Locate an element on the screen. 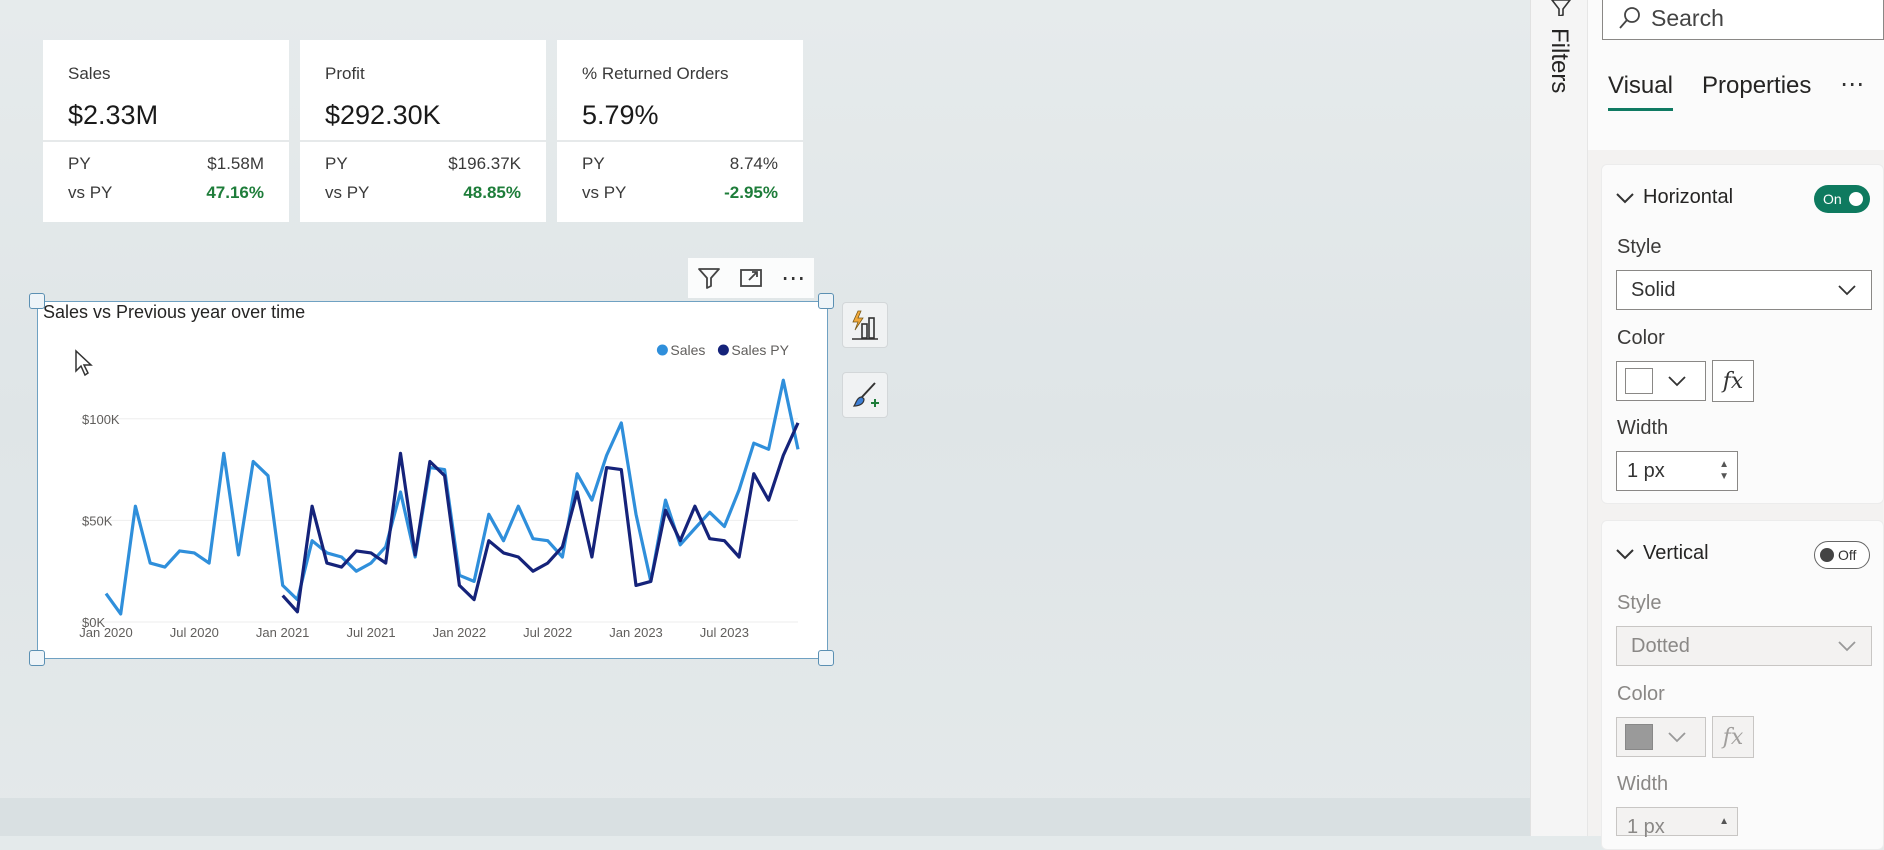 This screenshot has height=850, width=1884. tab-visual-indicator is located at coordinates (1640, 109).